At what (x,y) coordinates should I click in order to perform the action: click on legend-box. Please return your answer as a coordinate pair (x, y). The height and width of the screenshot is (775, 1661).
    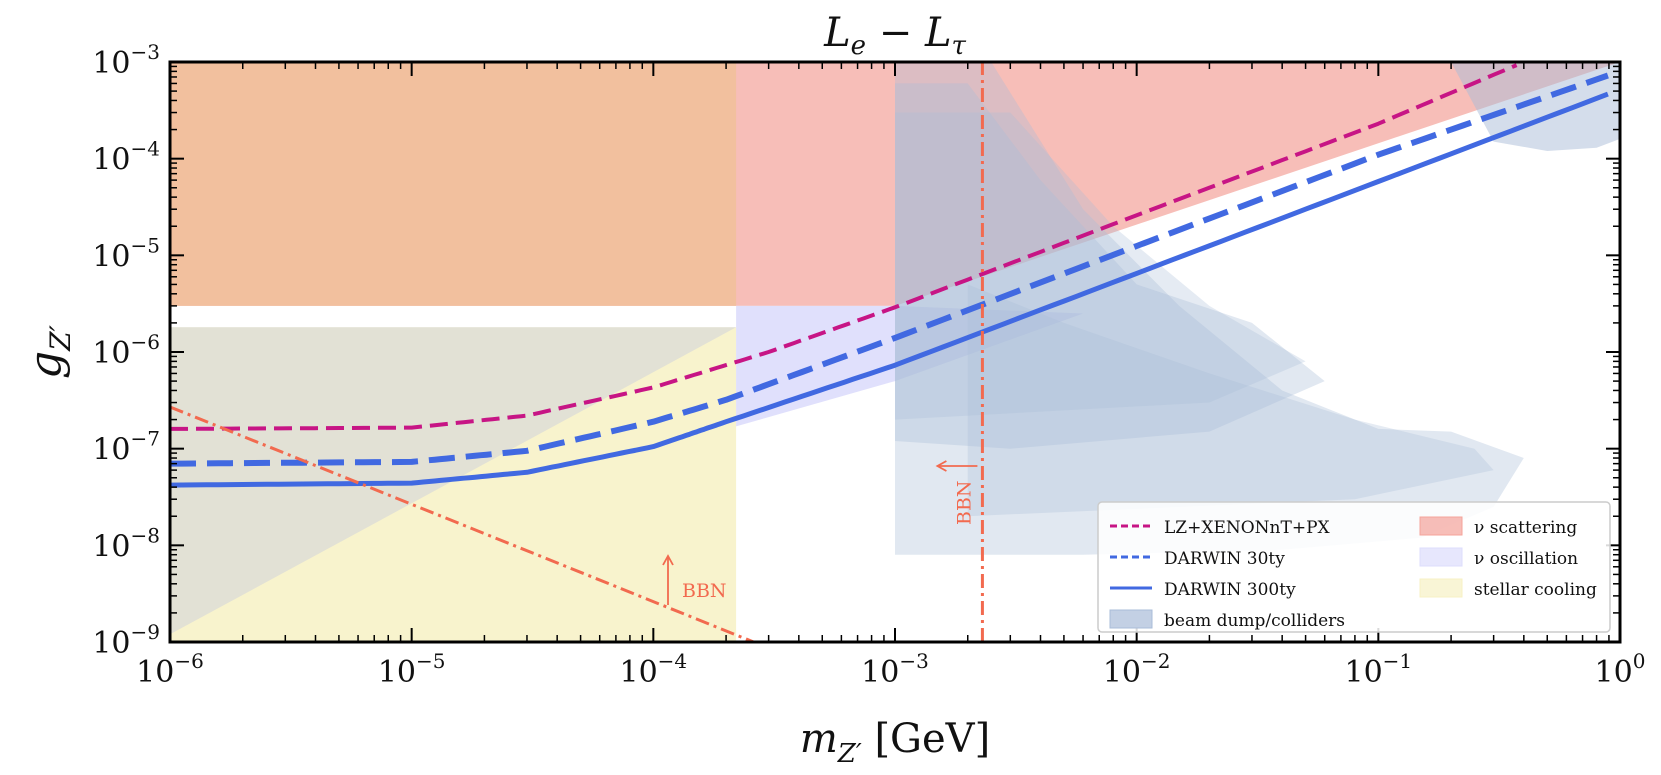
    Looking at the image, I should click on (1354, 567).